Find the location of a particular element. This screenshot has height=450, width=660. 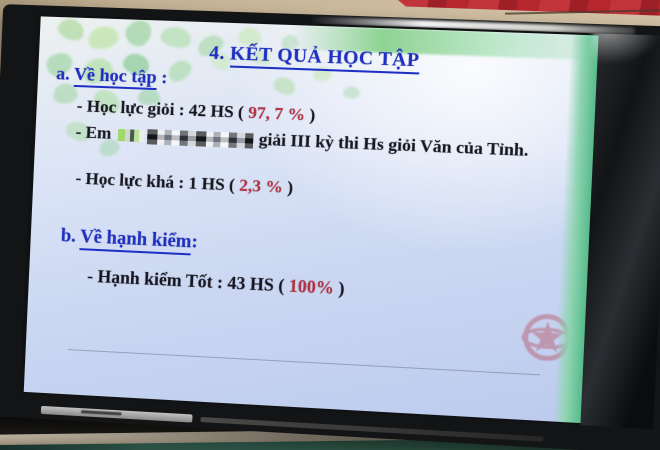

percent-gioi: 97, 7 % is located at coordinates (276, 113).